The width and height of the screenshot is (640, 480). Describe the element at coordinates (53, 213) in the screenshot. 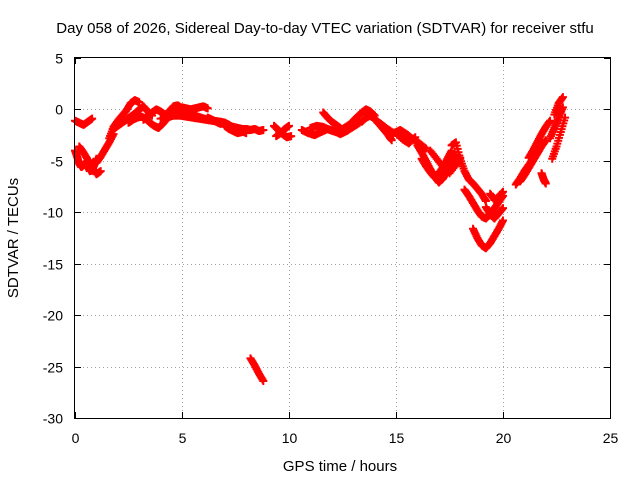

I see `y-tick-label: -10` at that location.